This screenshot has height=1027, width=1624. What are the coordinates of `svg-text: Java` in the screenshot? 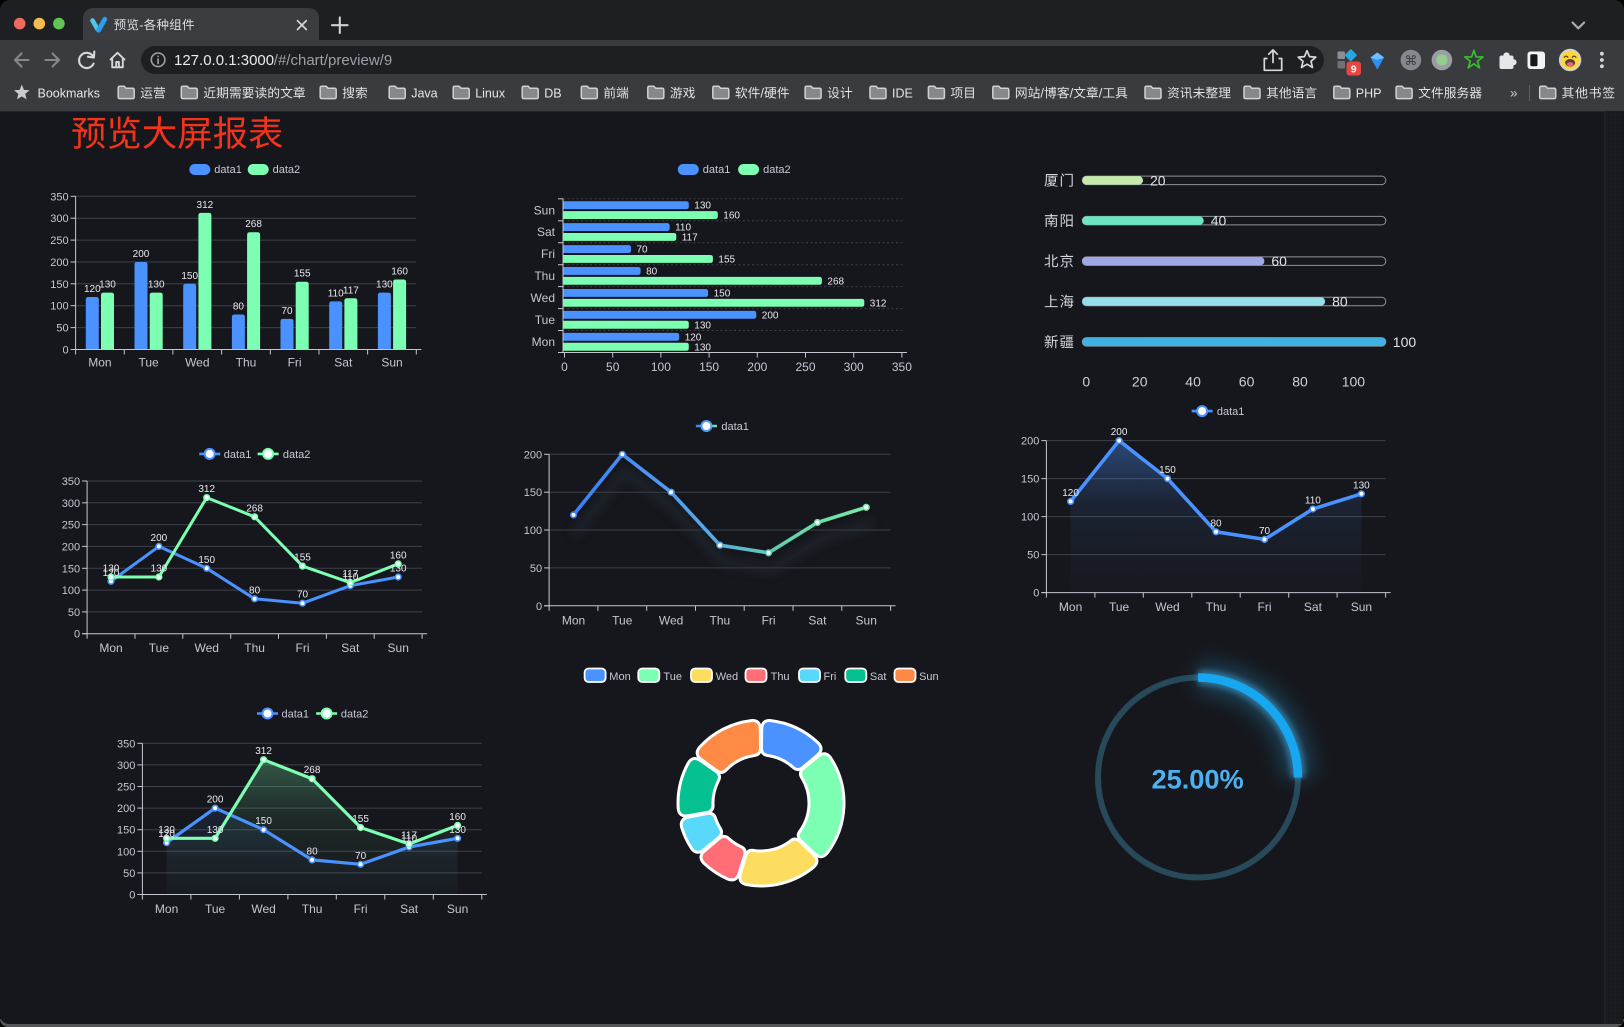 It's located at (424, 93).